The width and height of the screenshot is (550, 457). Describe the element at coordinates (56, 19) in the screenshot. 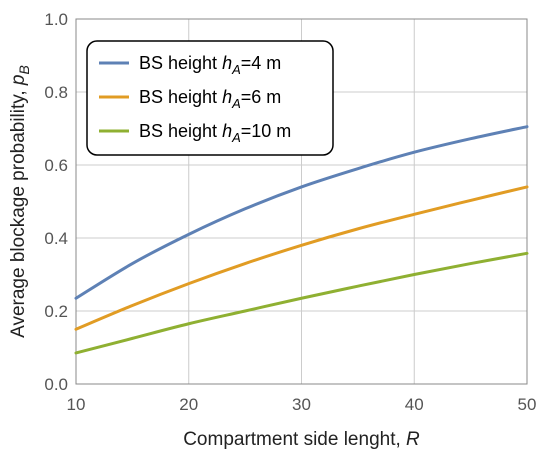

I see `y-tick-label: 1.0` at that location.